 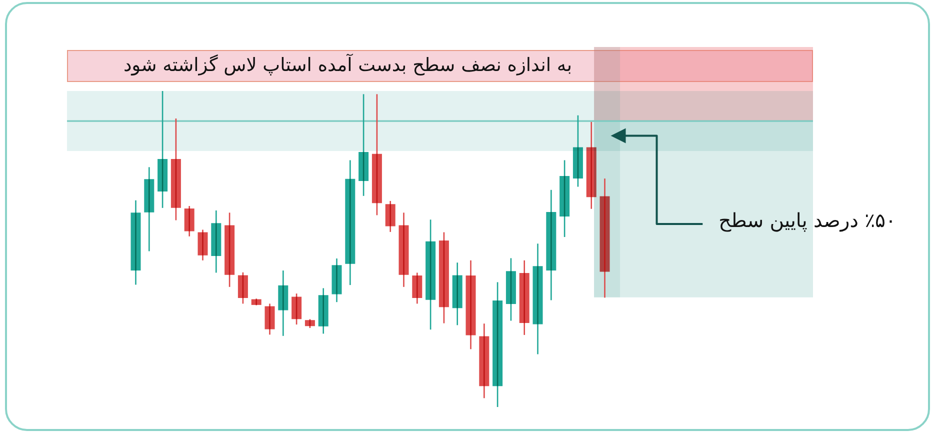 What do you see at coordinates (347, 65) in the screenshot?
I see `text: به اندازه نصف سطح بدست آمده استاپ لاس گزاشته شود` at bounding box center [347, 65].